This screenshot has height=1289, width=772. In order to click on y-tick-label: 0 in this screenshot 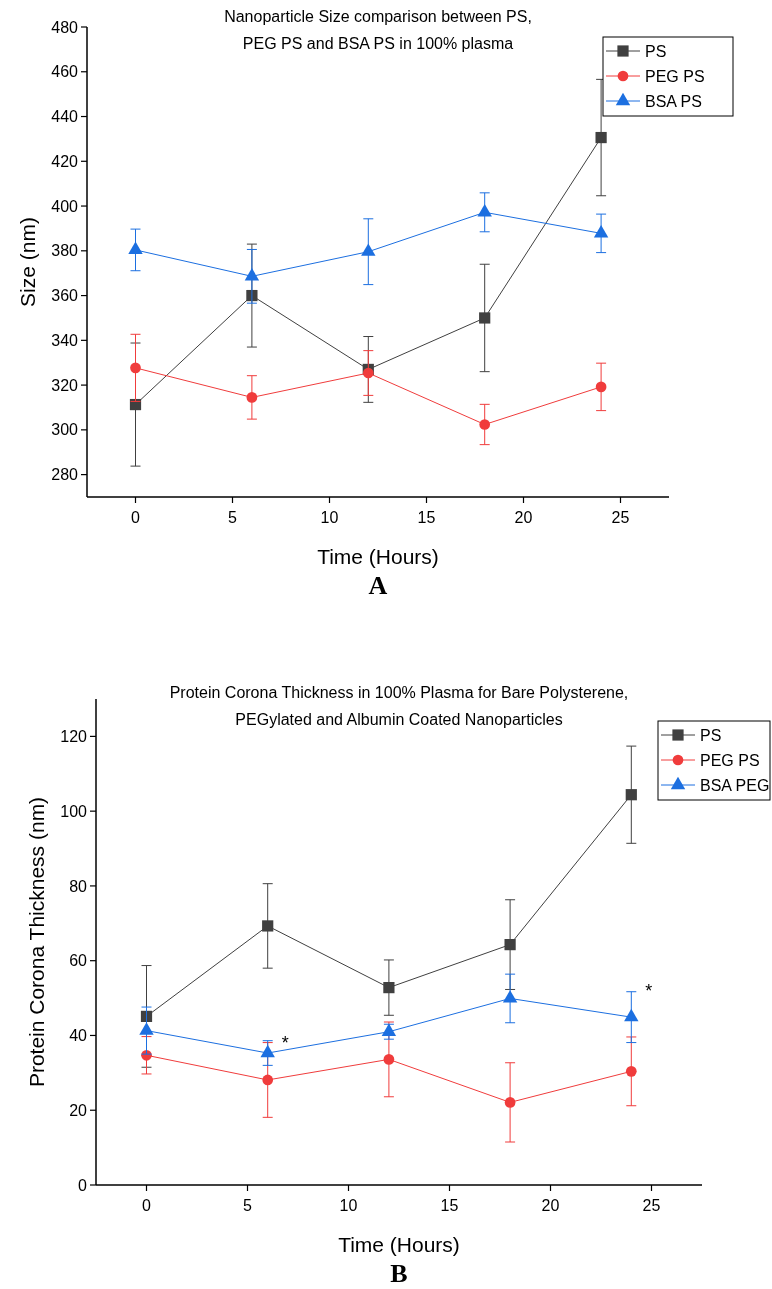, I will do `click(83, 1185)`.